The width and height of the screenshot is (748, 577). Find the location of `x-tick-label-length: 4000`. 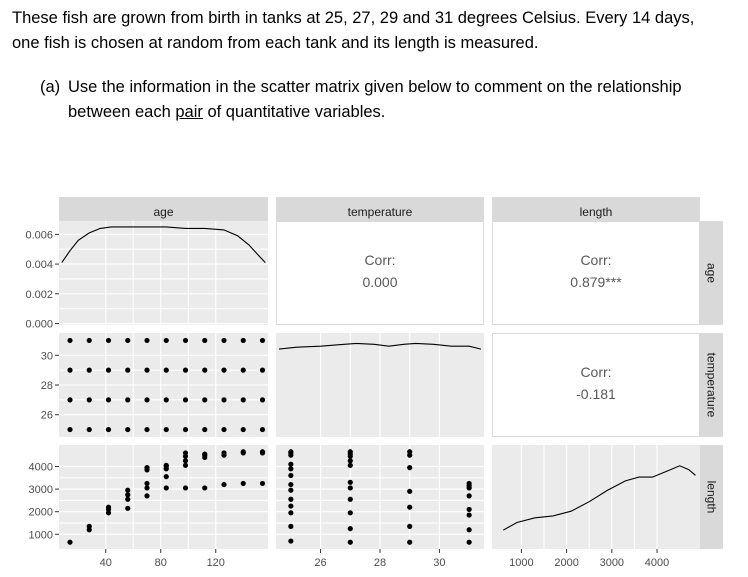

x-tick-label-length: 4000 is located at coordinates (657, 563).